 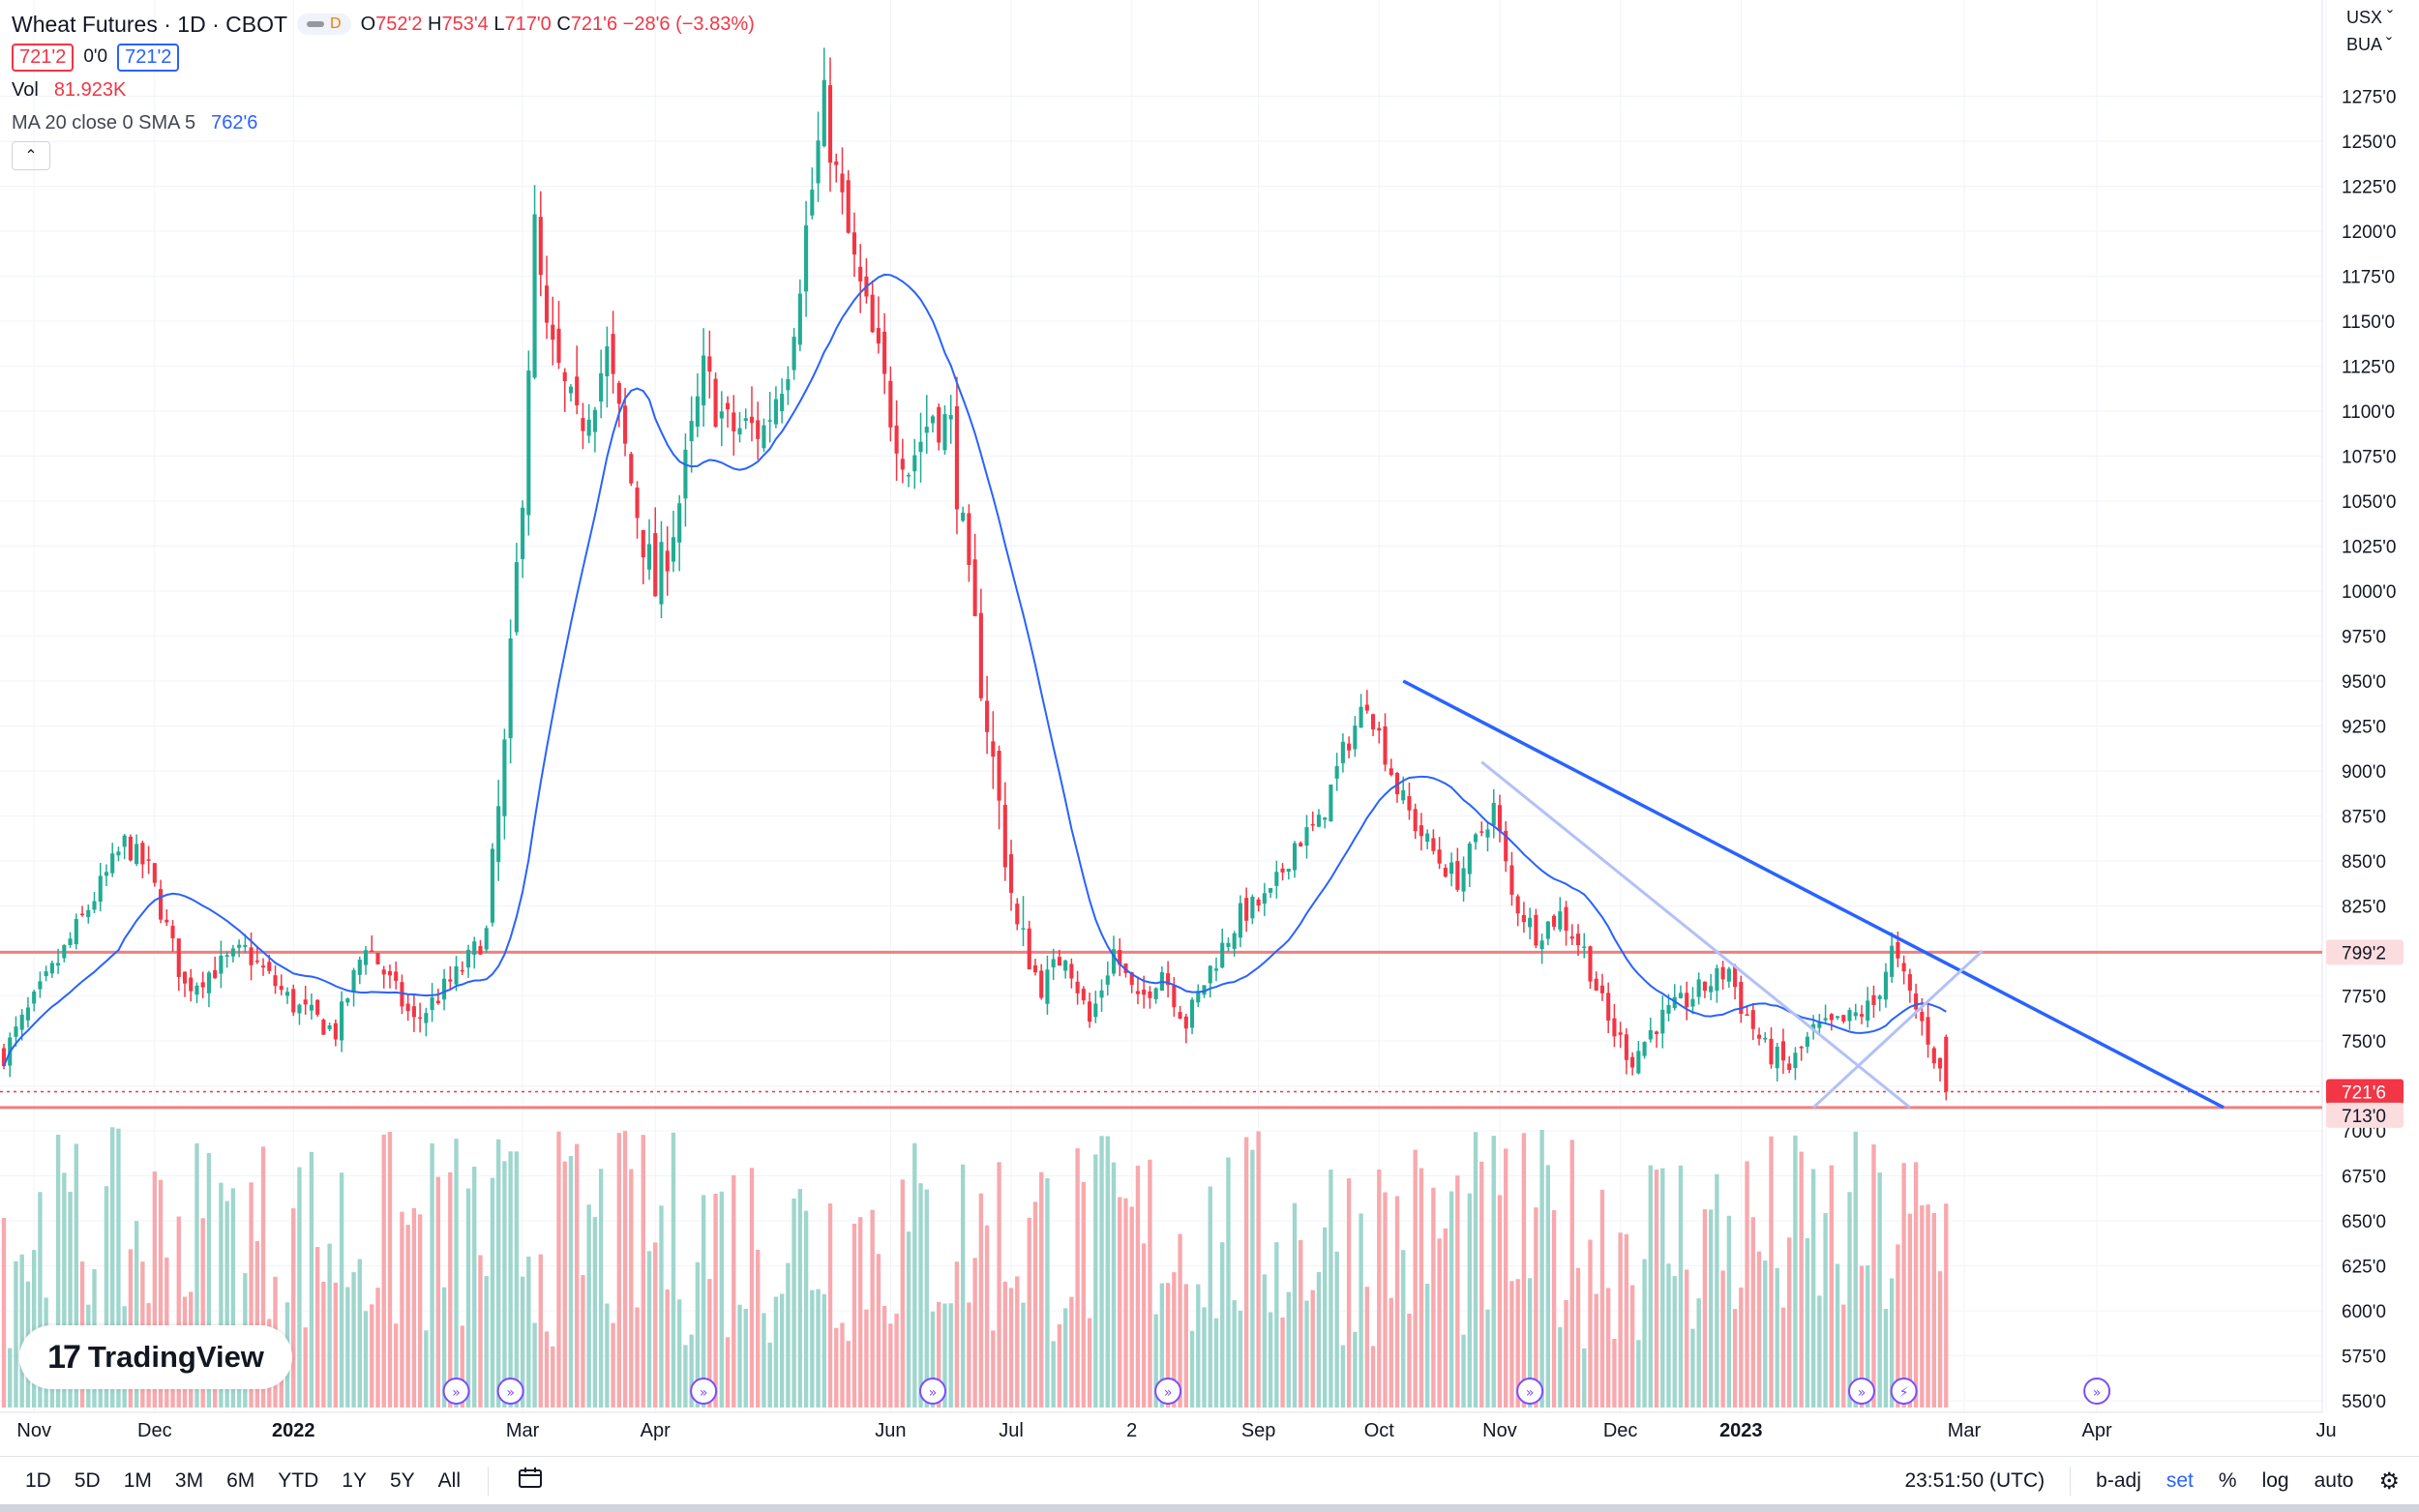 I want to click on collapse-legend-button: ⌃, so click(x=31, y=155).